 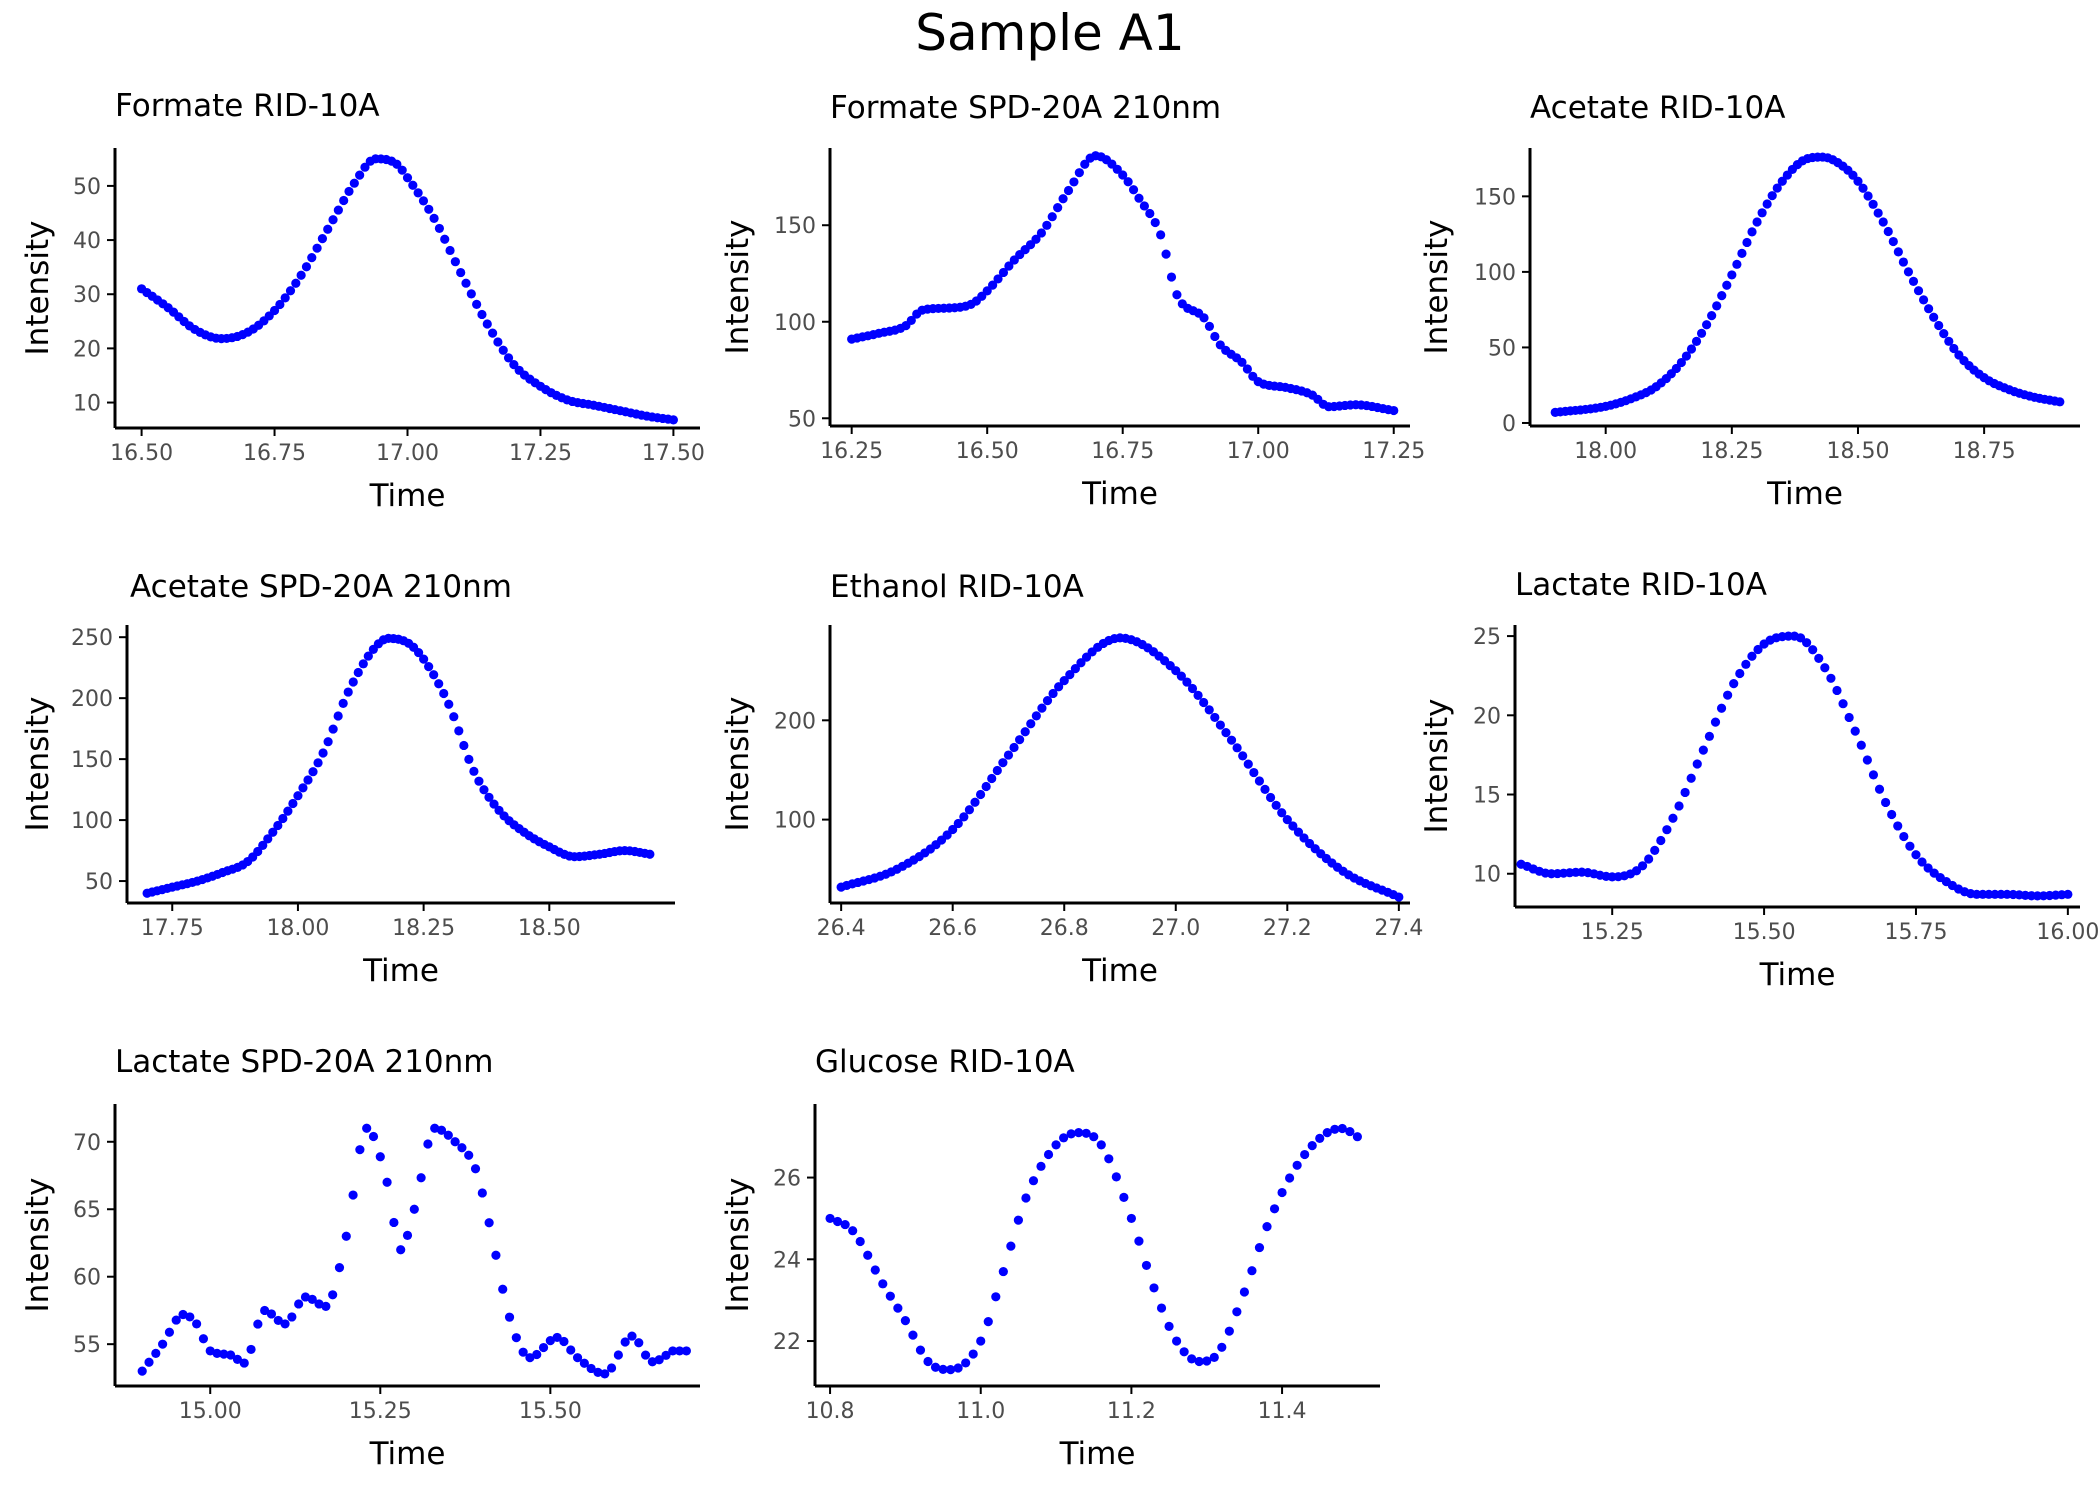 What do you see at coordinates (987, 451) in the screenshot?
I see `x-tick-label: 16.50` at bounding box center [987, 451].